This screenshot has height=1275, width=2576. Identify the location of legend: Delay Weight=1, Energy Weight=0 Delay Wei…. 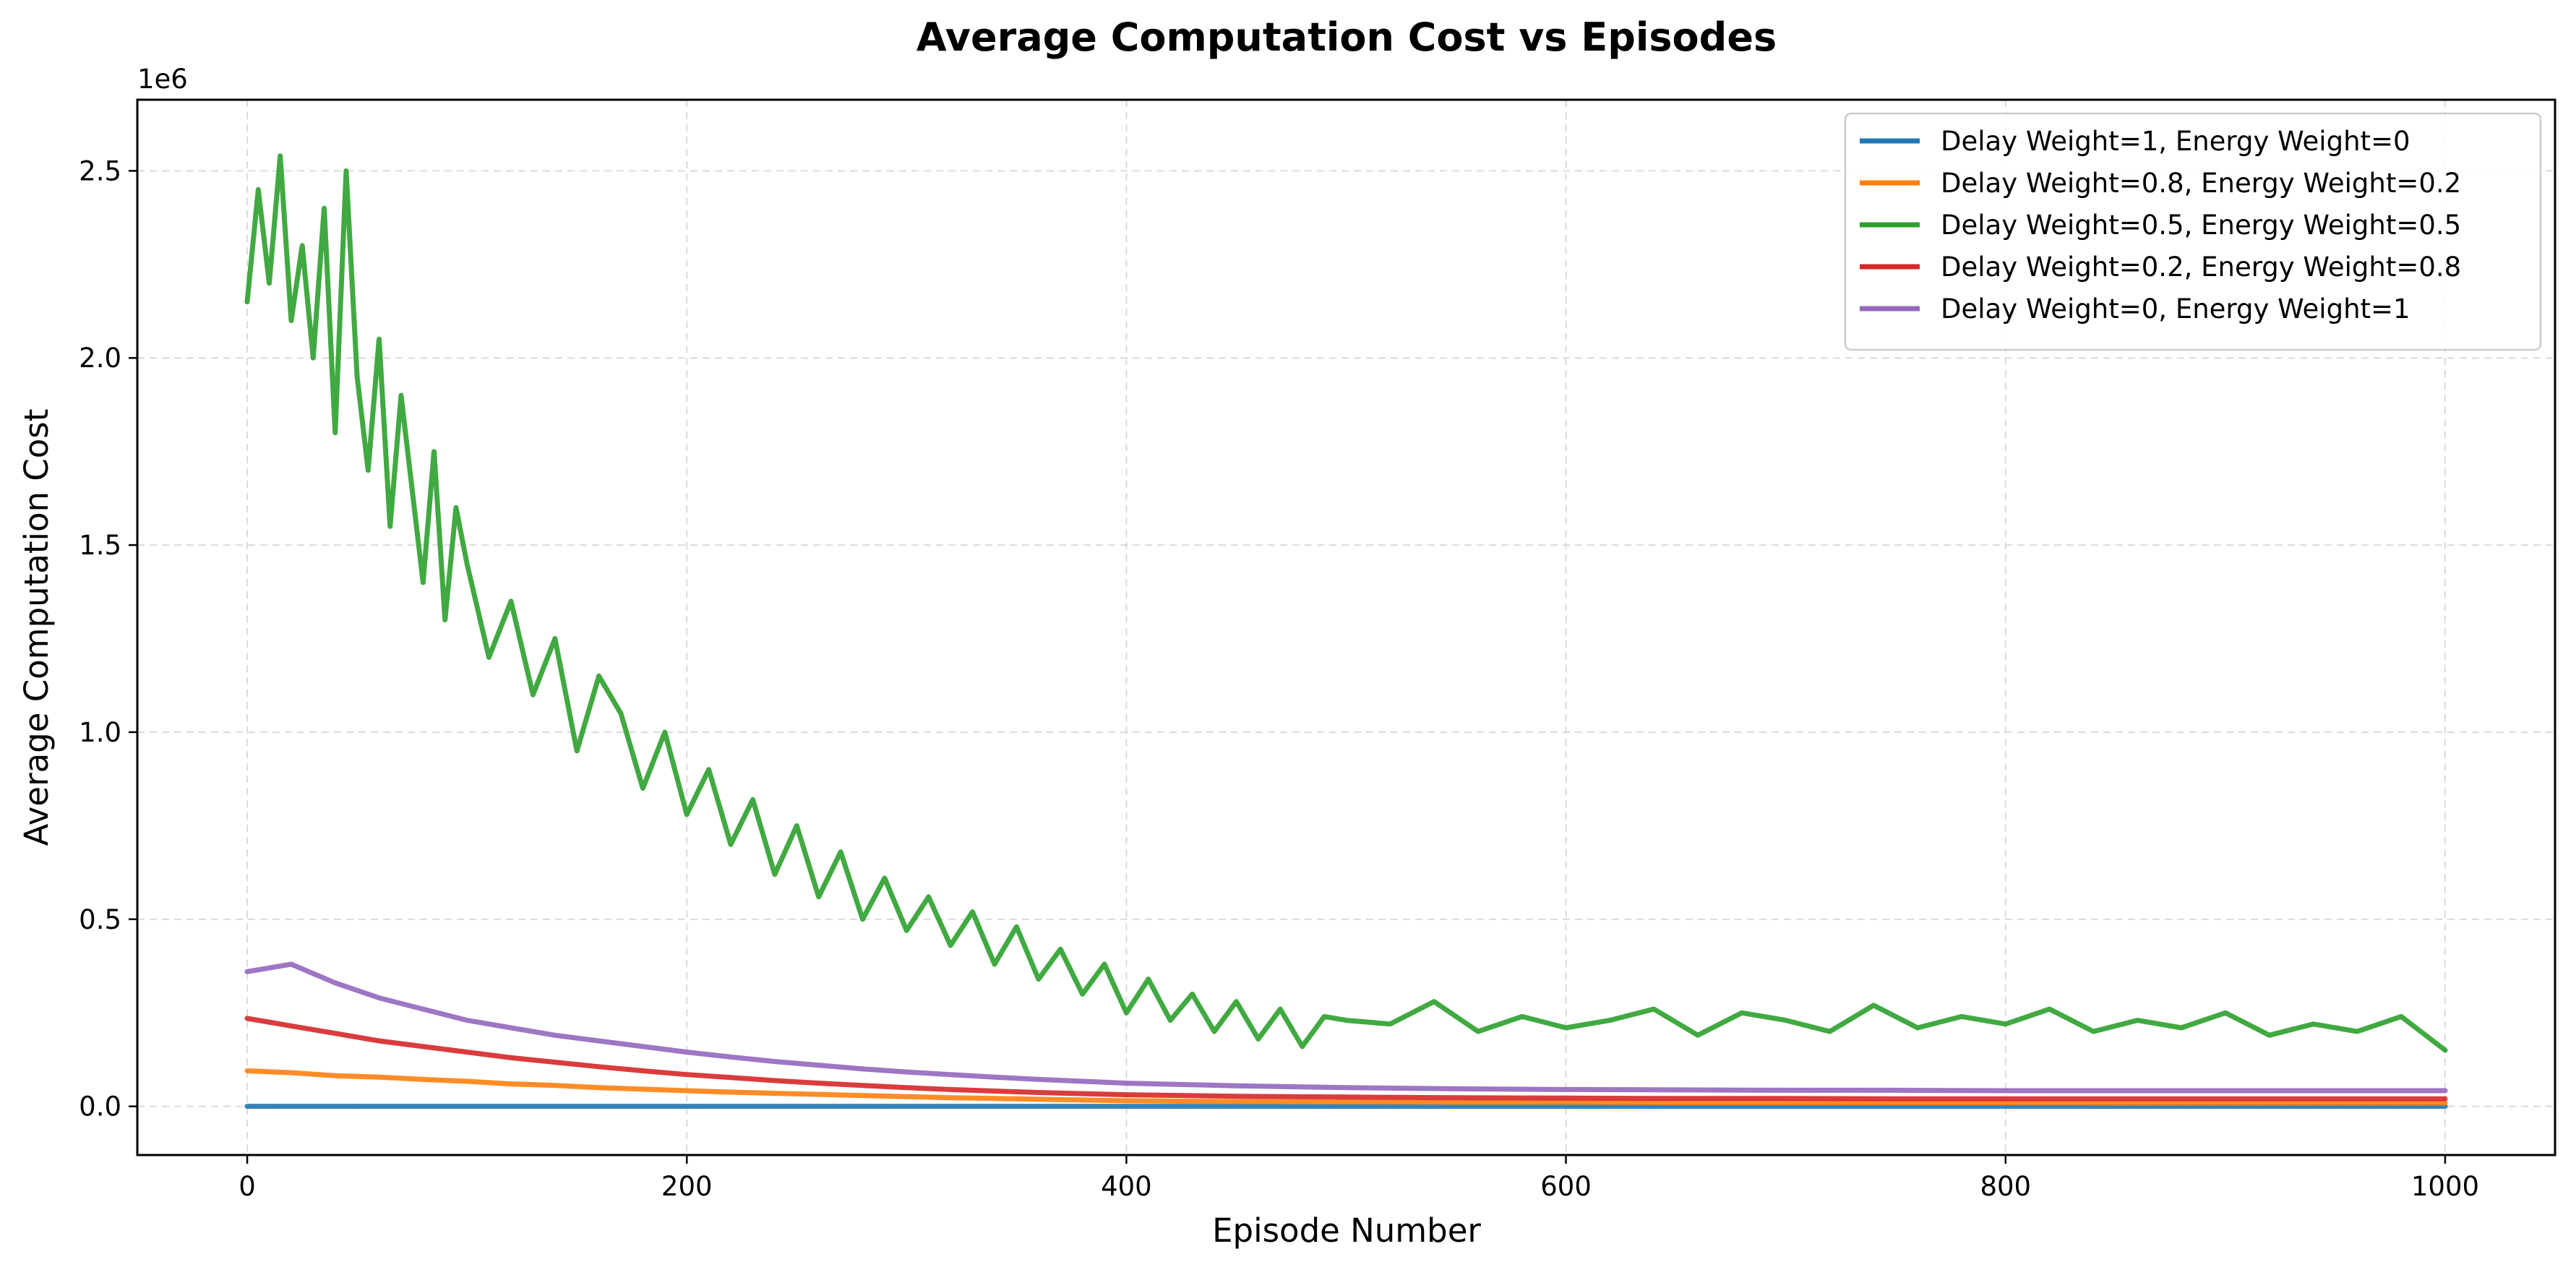
(2193, 231).